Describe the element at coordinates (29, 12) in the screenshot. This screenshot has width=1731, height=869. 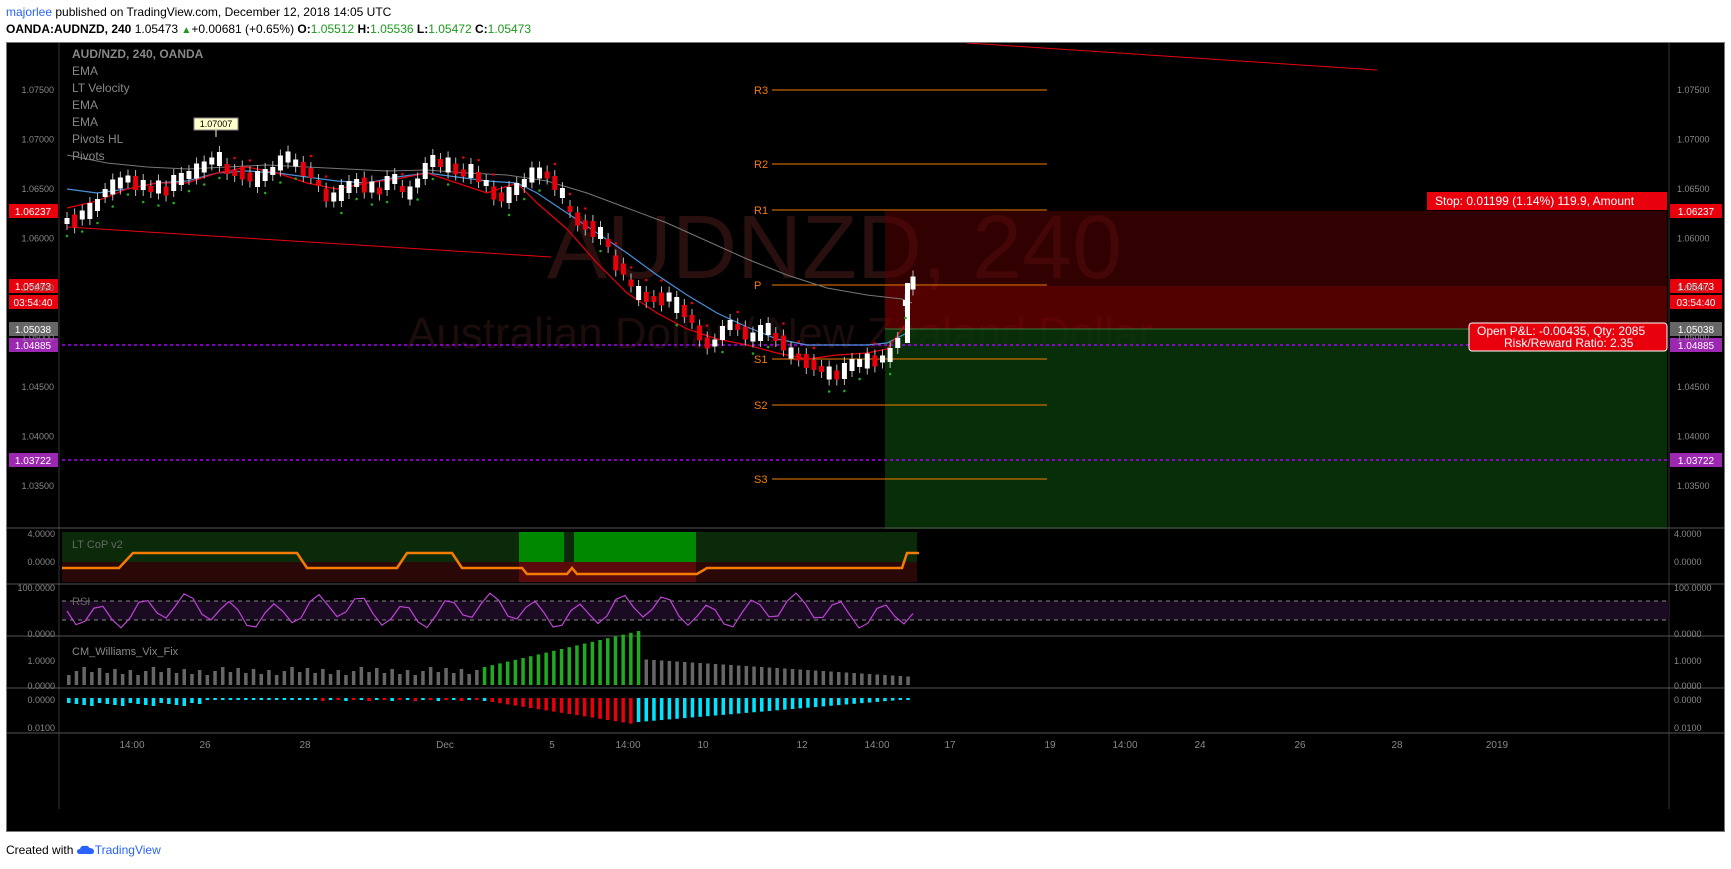
I see `author-link: majorlee` at that location.